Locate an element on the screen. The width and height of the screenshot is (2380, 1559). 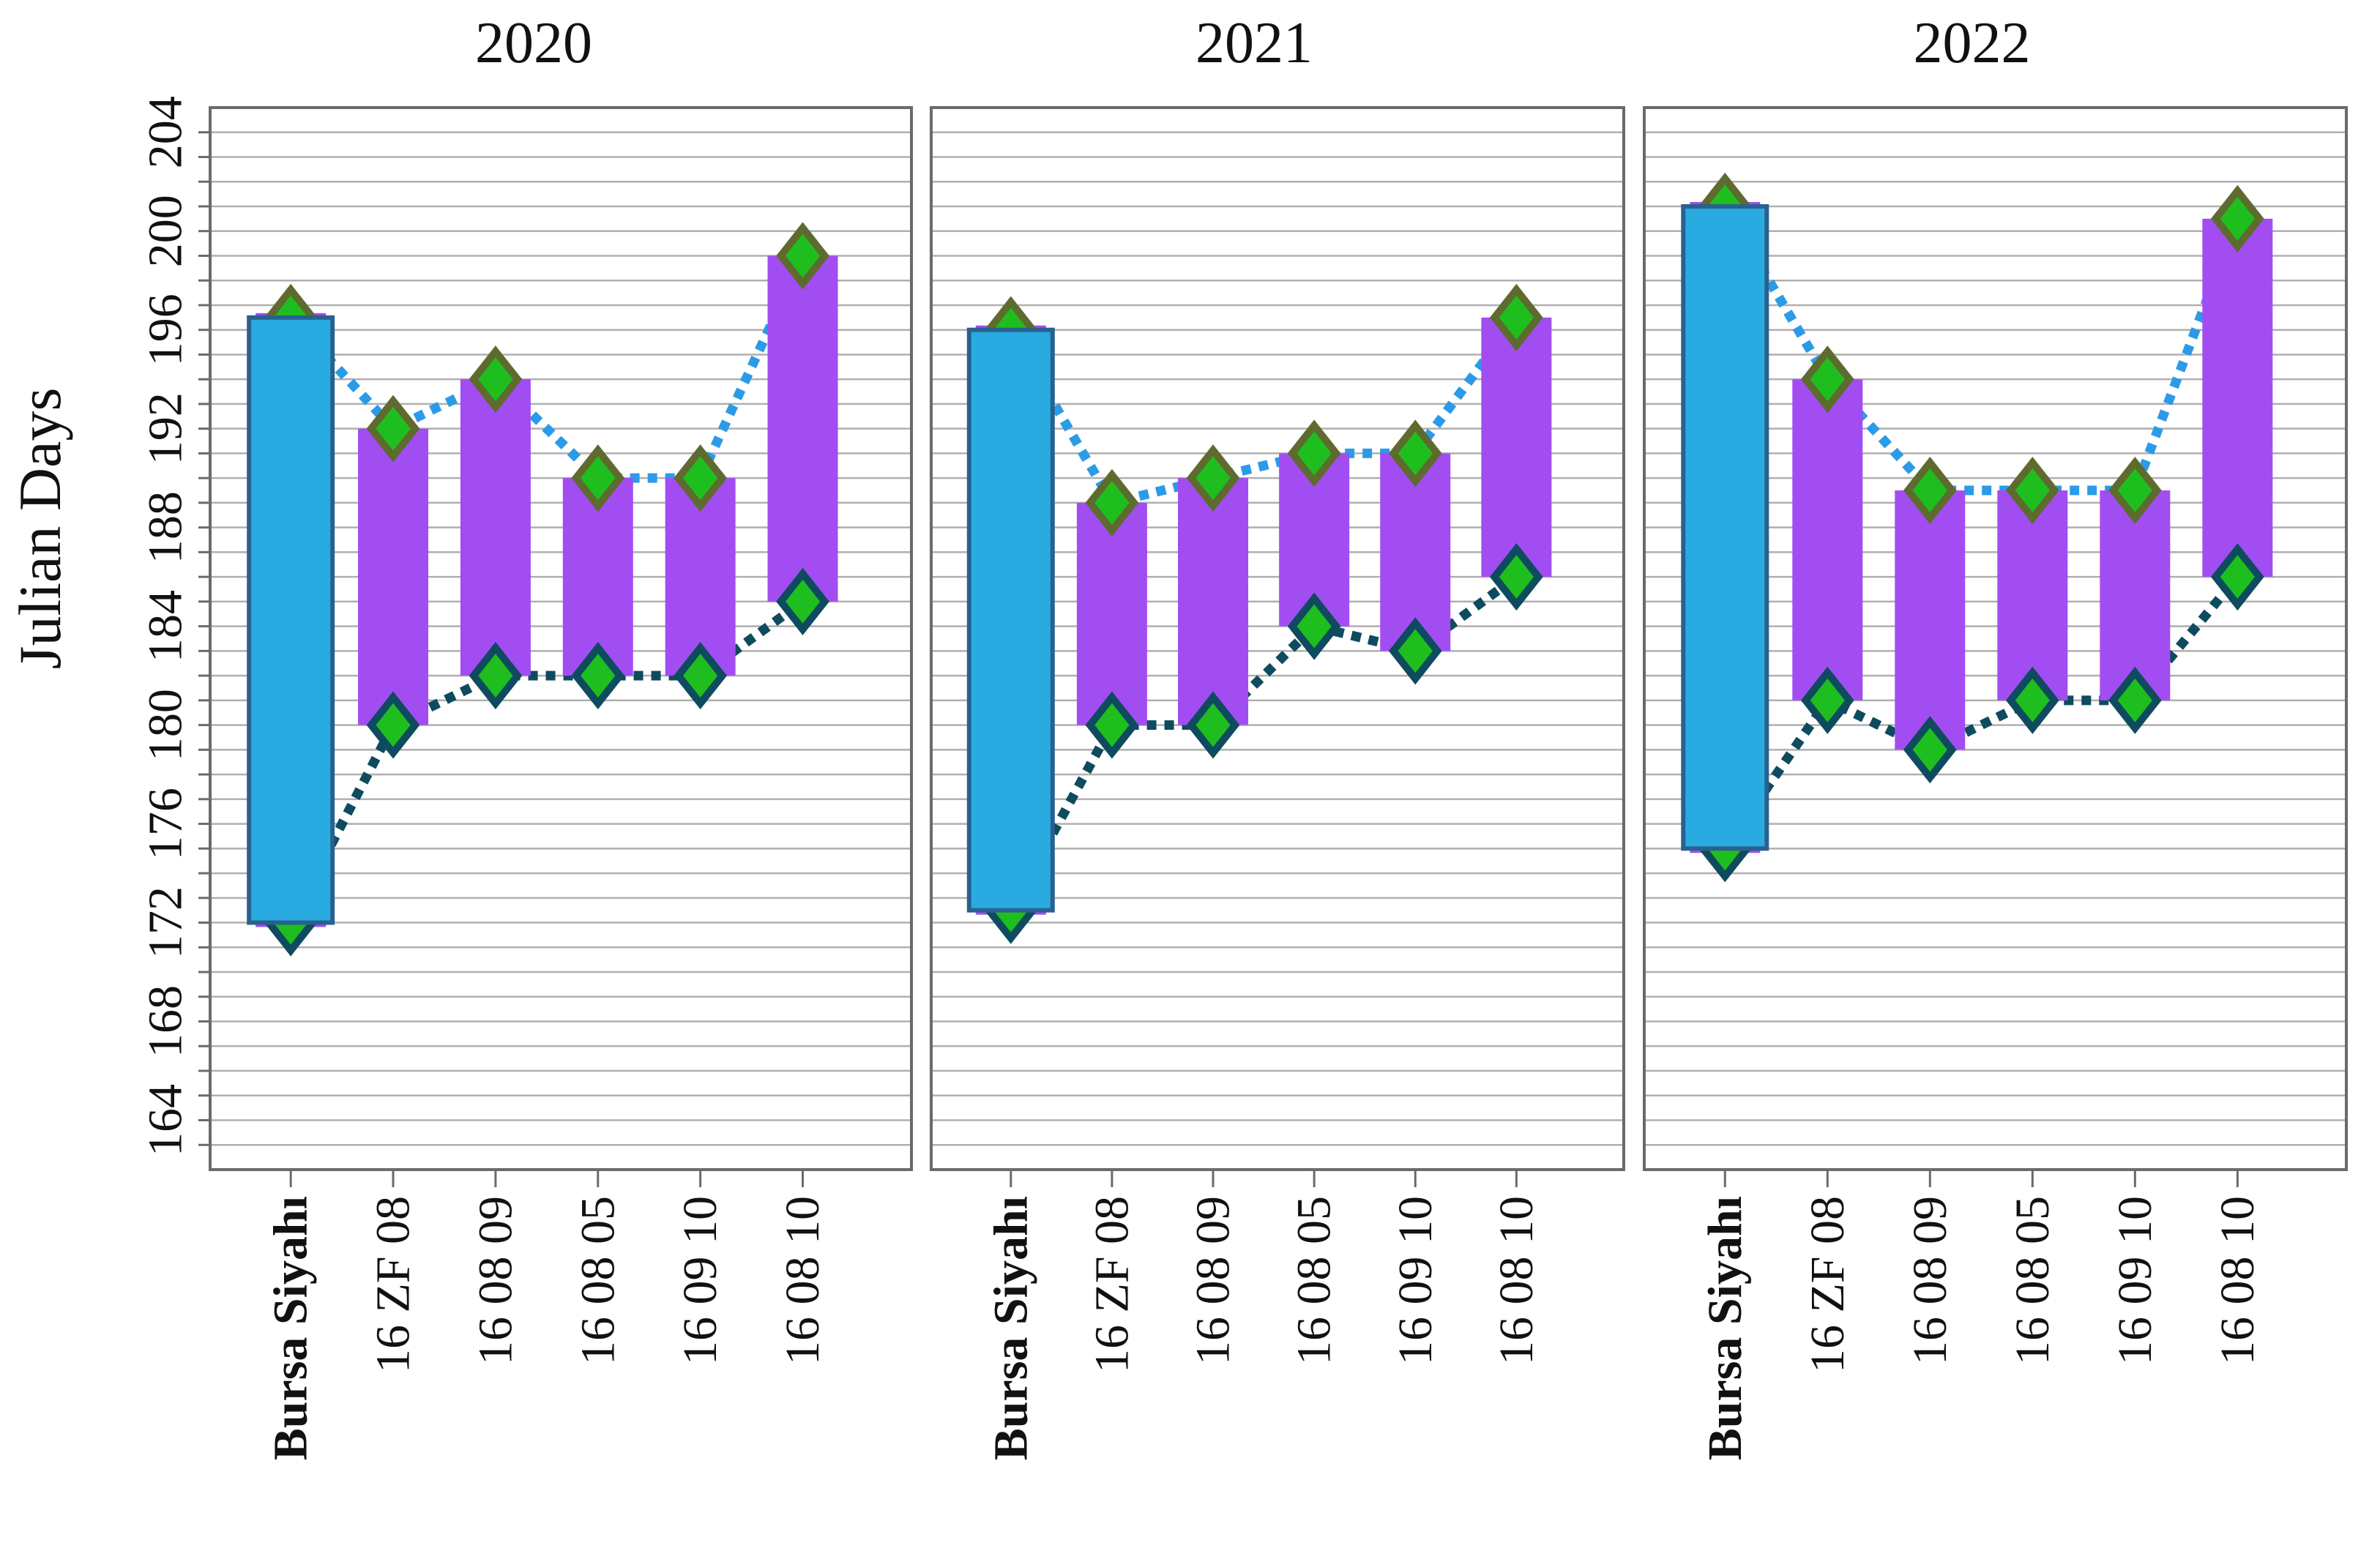
y-tick-label: 164 is located at coordinates (166, 1120).